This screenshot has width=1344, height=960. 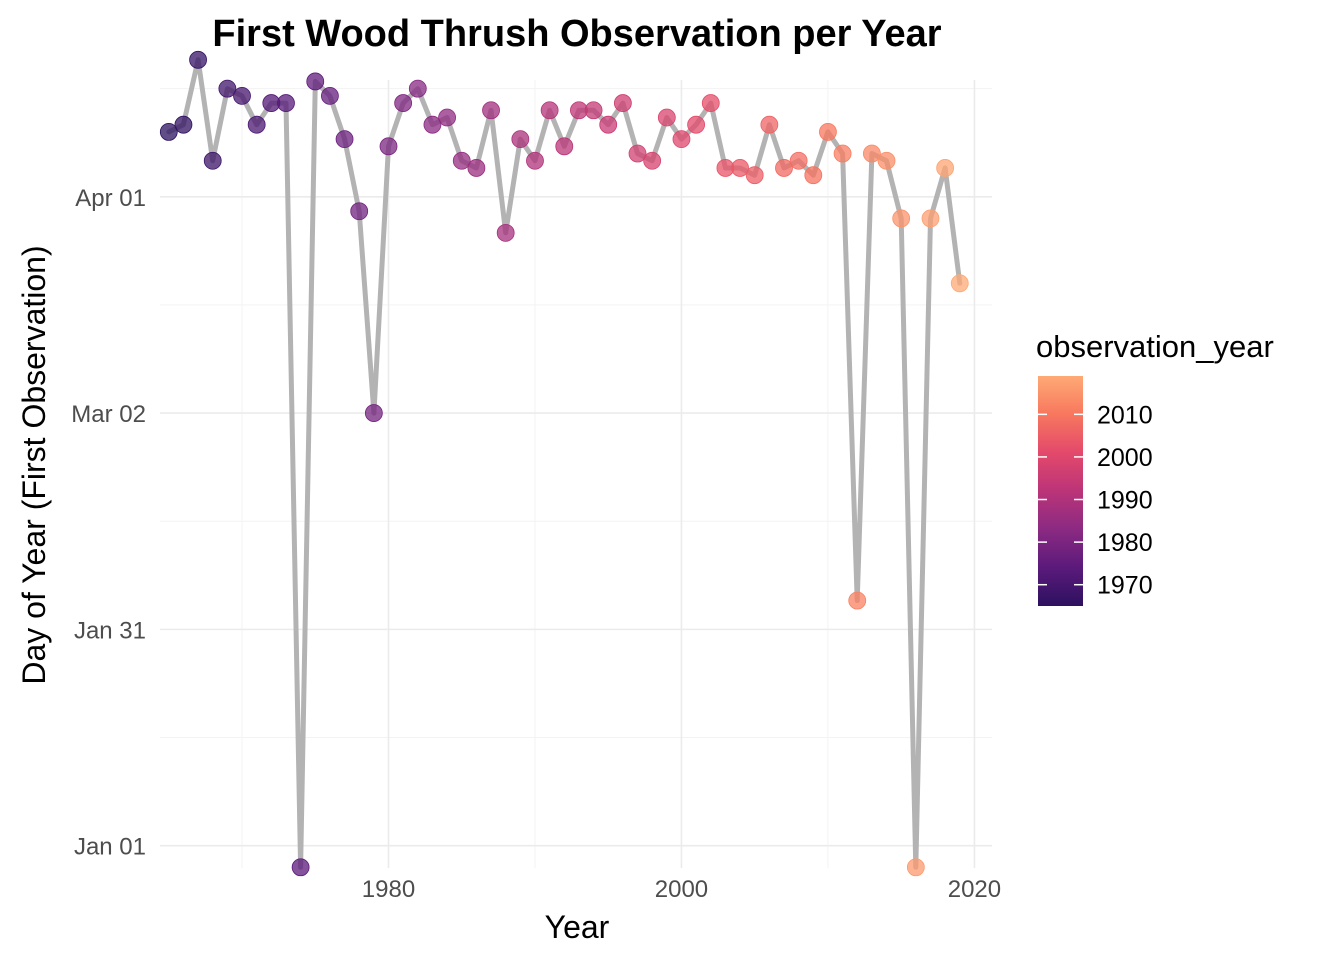 I want to click on legend-title: observation_year, so click(x=1155, y=346).